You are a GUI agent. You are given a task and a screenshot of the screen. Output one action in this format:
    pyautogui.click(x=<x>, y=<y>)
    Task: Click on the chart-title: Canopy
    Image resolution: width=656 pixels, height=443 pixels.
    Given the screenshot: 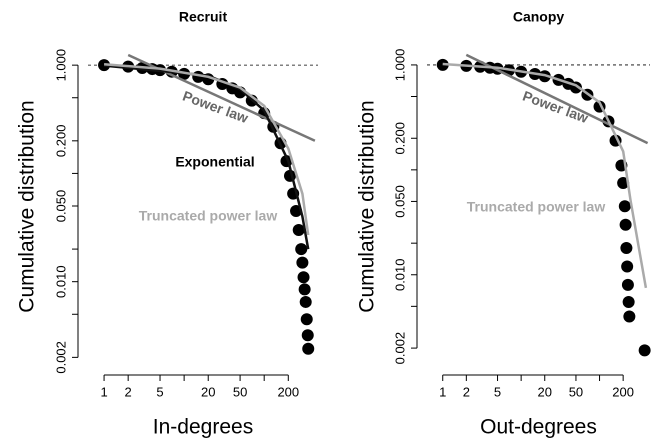 What is the action you would take?
    pyautogui.click(x=539, y=17)
    